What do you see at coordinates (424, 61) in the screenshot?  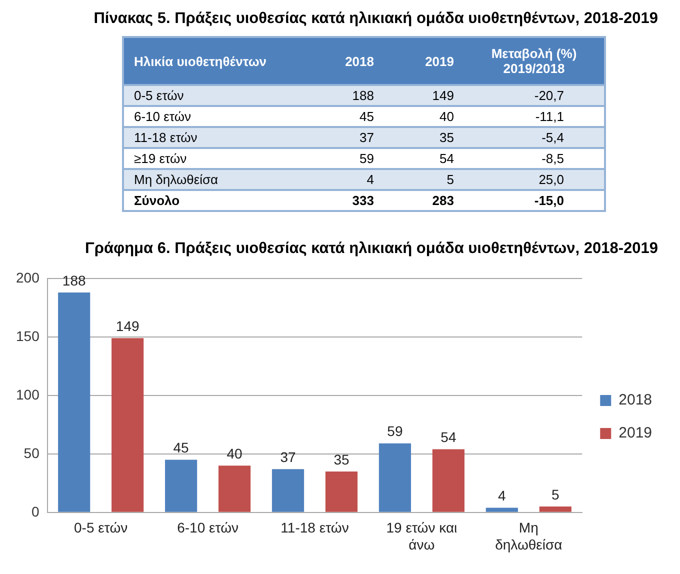 I see `text: 2019` at bounding box center [424, 61].